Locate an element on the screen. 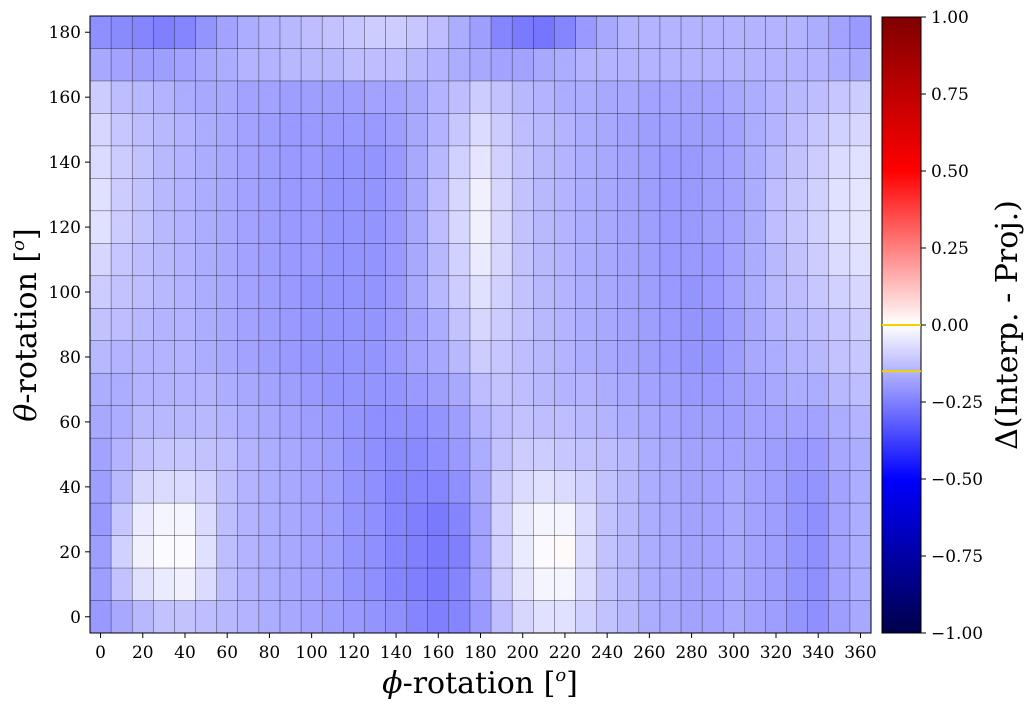  colorbar-tick-label: 1.00 is located at coordinates (950, 18).